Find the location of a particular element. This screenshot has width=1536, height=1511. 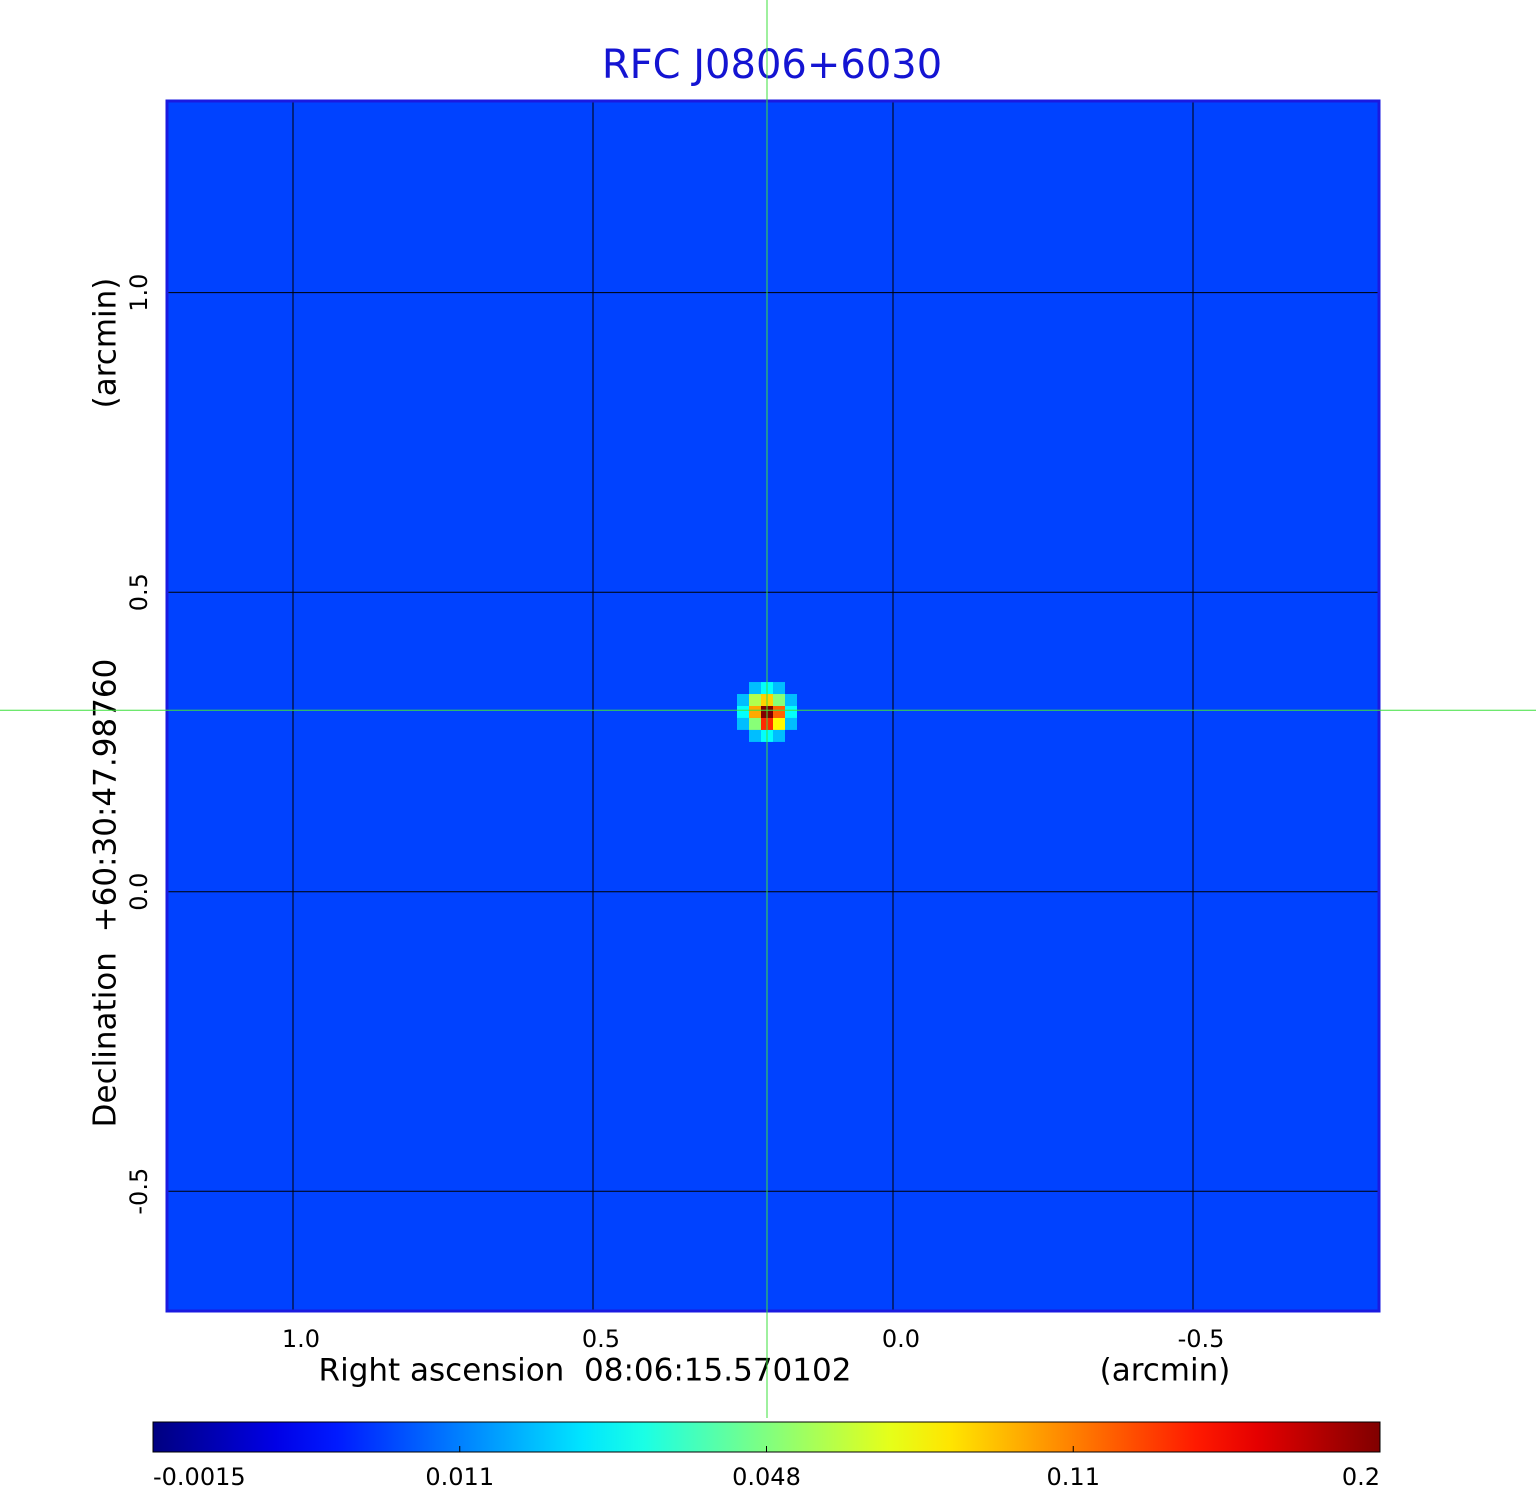

x-axis-unit: (arcmin) is located at coordinates (1165, 1371).